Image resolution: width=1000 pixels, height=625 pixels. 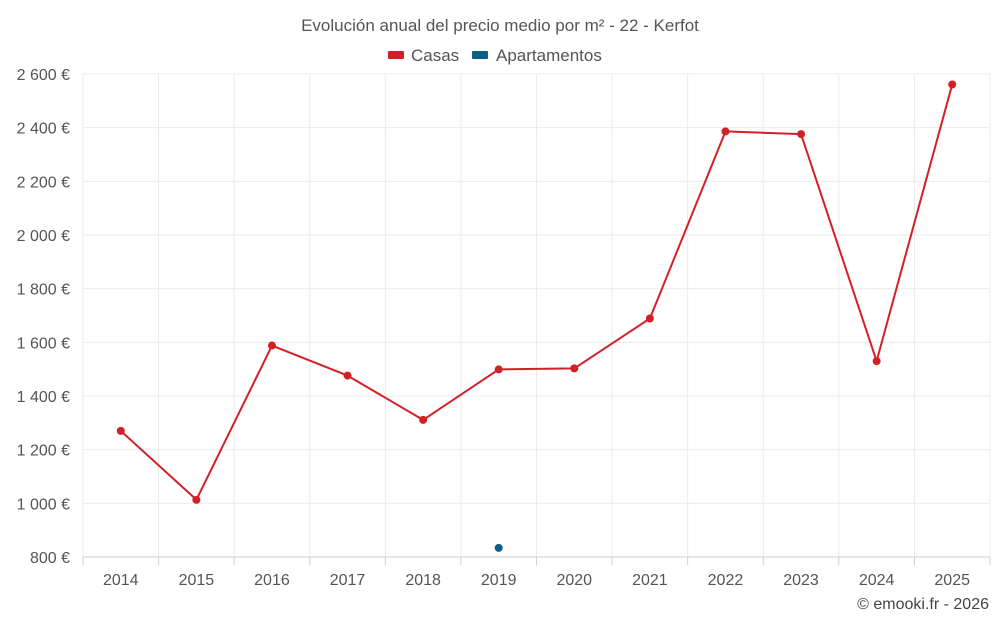 I want to click on data-point-apartamentos-2019, so click(x=498, y=547).